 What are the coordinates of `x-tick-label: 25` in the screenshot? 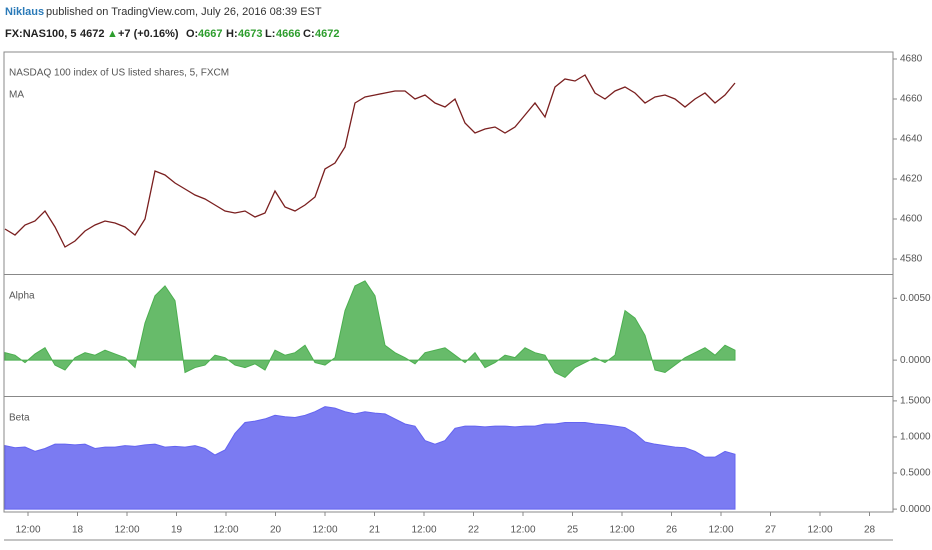 It's located at (573, 530).